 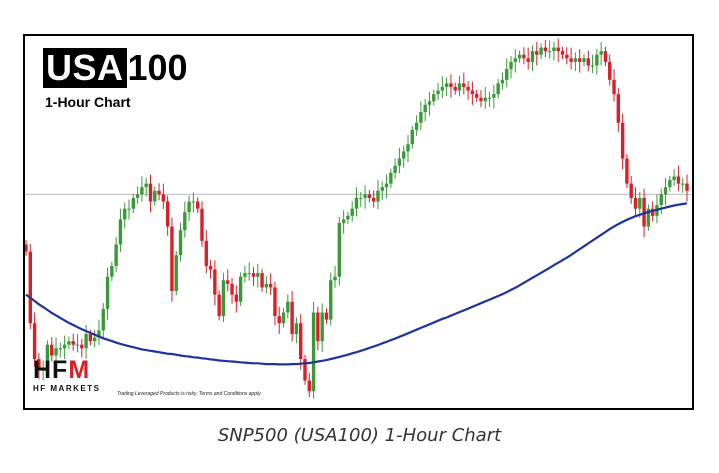 What do you see at coordinates (115, 68) in the screenshot?
I see `symbol-logo: USA 100` at bounding box center [115, 68].